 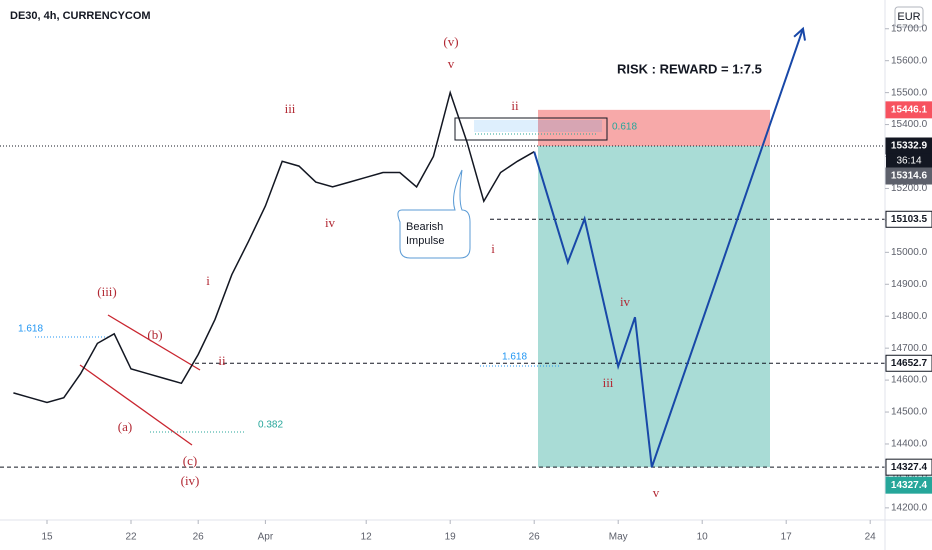 What do you see at coordinates (909, 60) in the screenshot?
I see `y-tick-label: 15600.0` at bounding box center [909, 60].